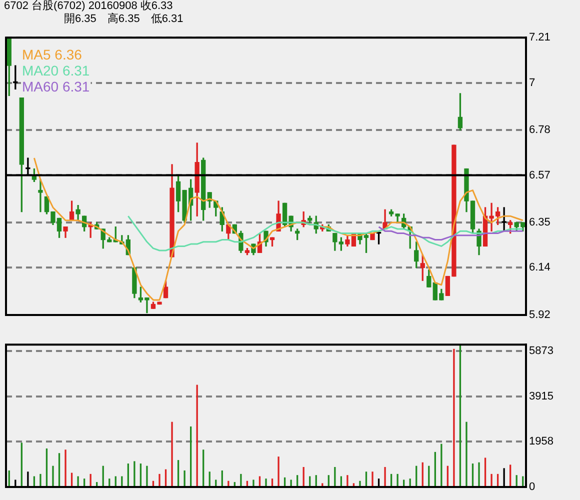 Image resolution: width=580 pixels, height=500 pixels. I want to click on text: MA20 6.31, so click(56, 70).